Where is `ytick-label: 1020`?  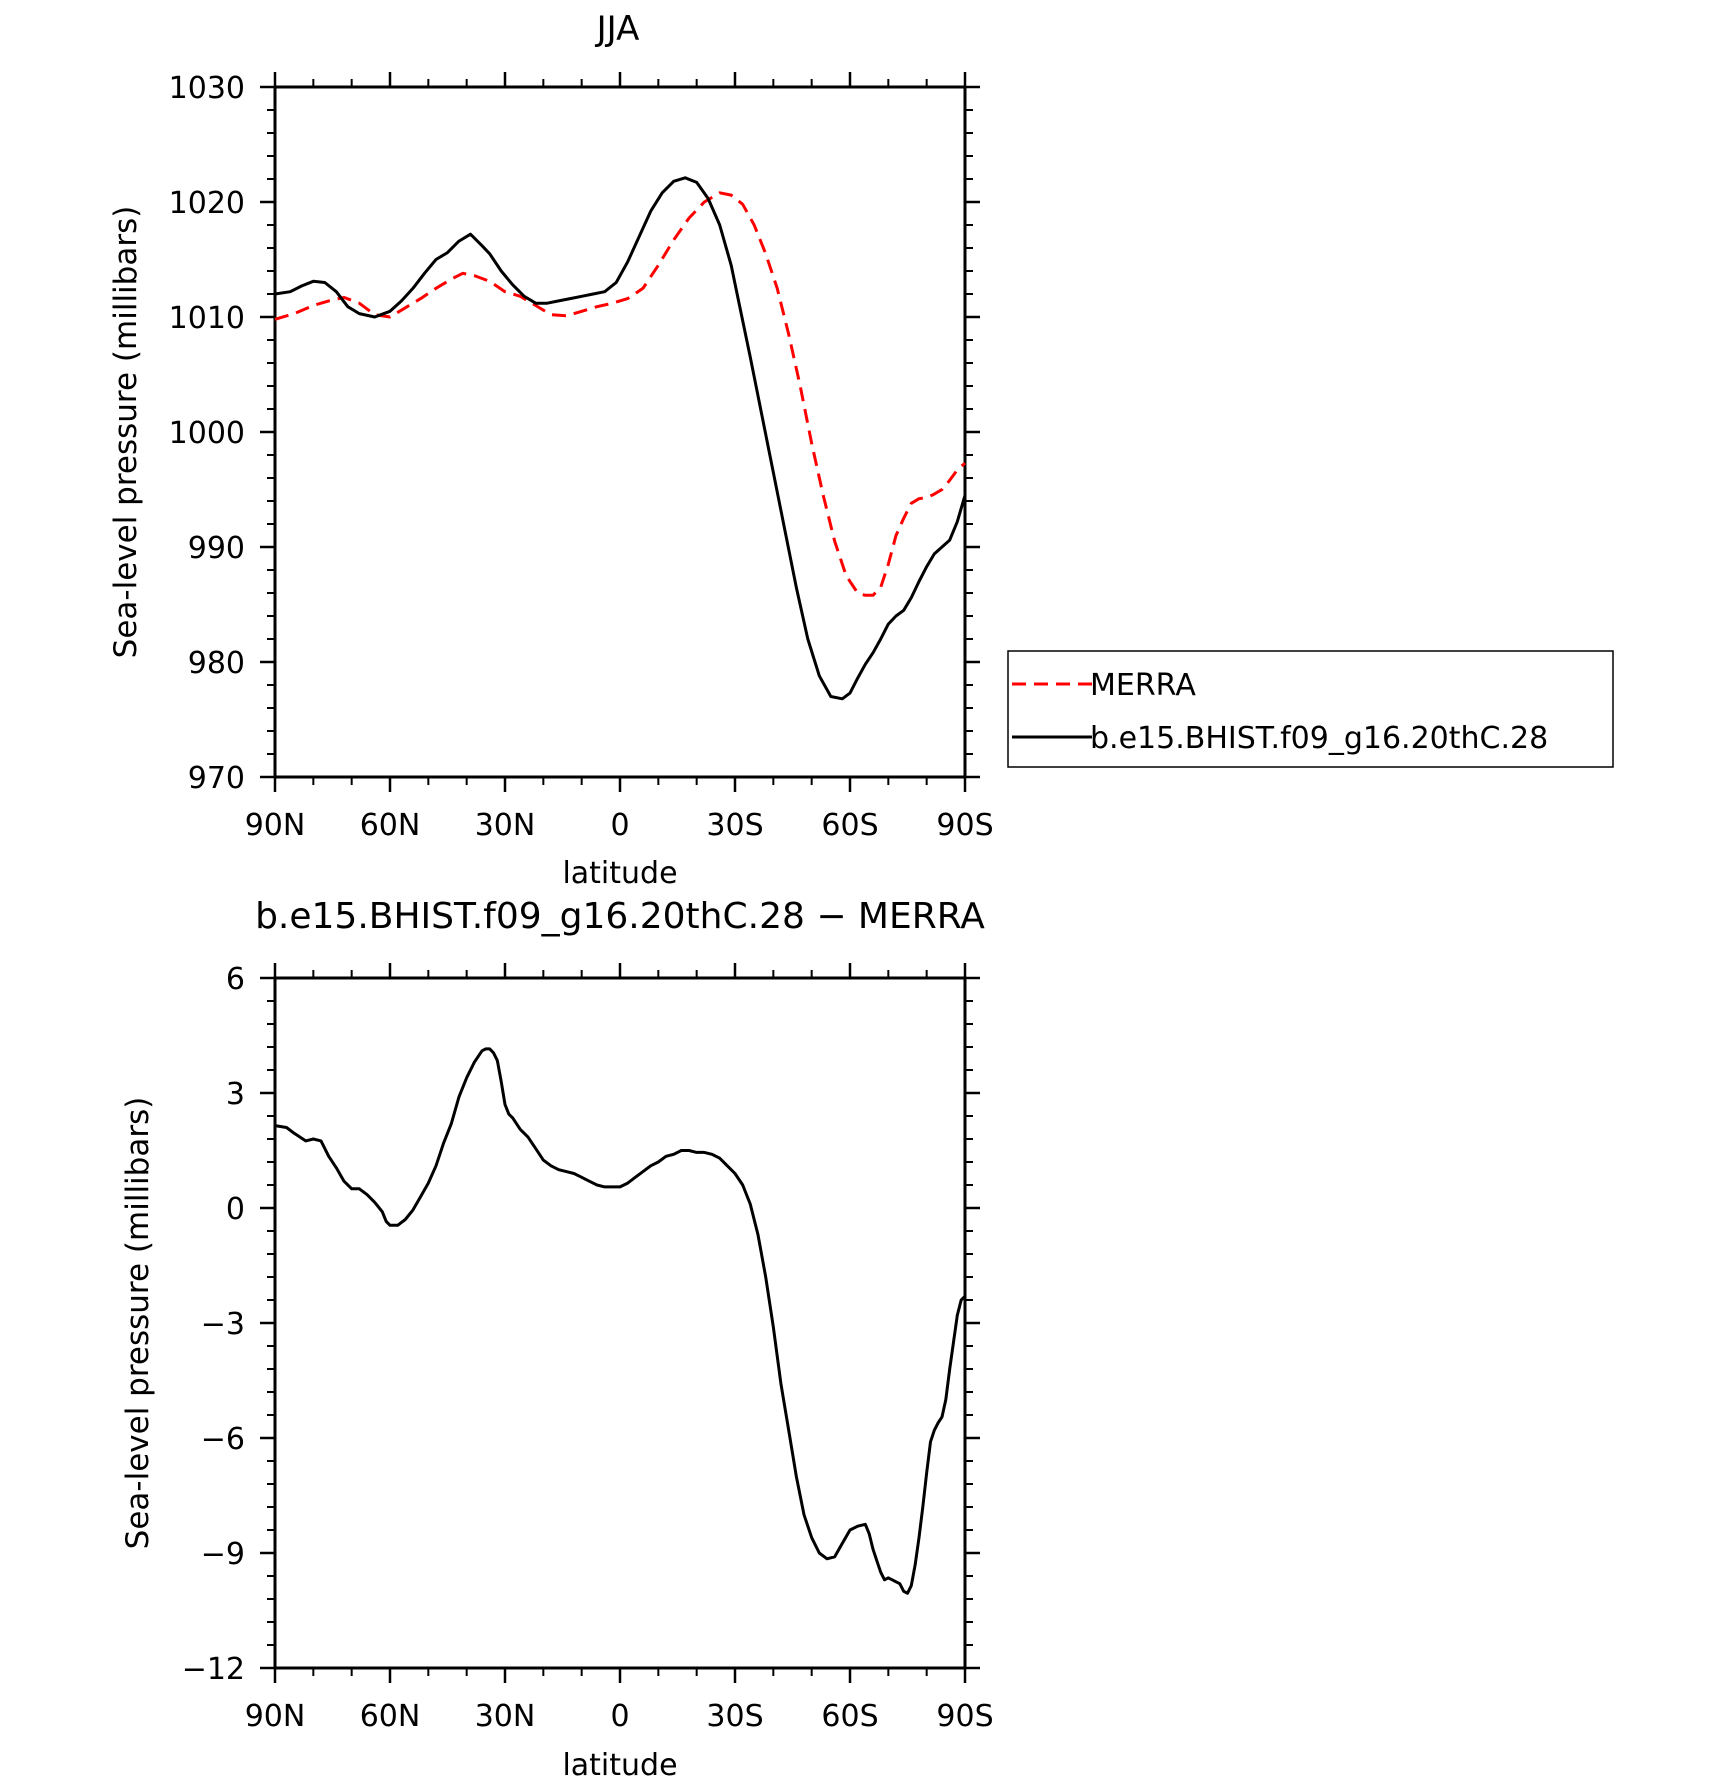 ytick-label: 1020 is located at coordinates (207, 203).